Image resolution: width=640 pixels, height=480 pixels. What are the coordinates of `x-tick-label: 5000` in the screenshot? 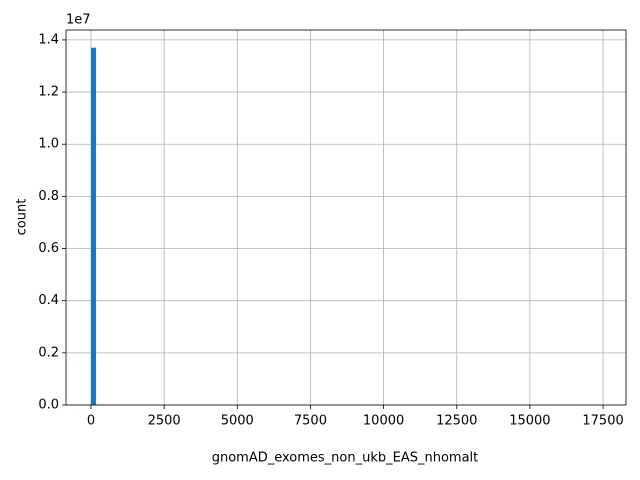 It's located at (237, 421).